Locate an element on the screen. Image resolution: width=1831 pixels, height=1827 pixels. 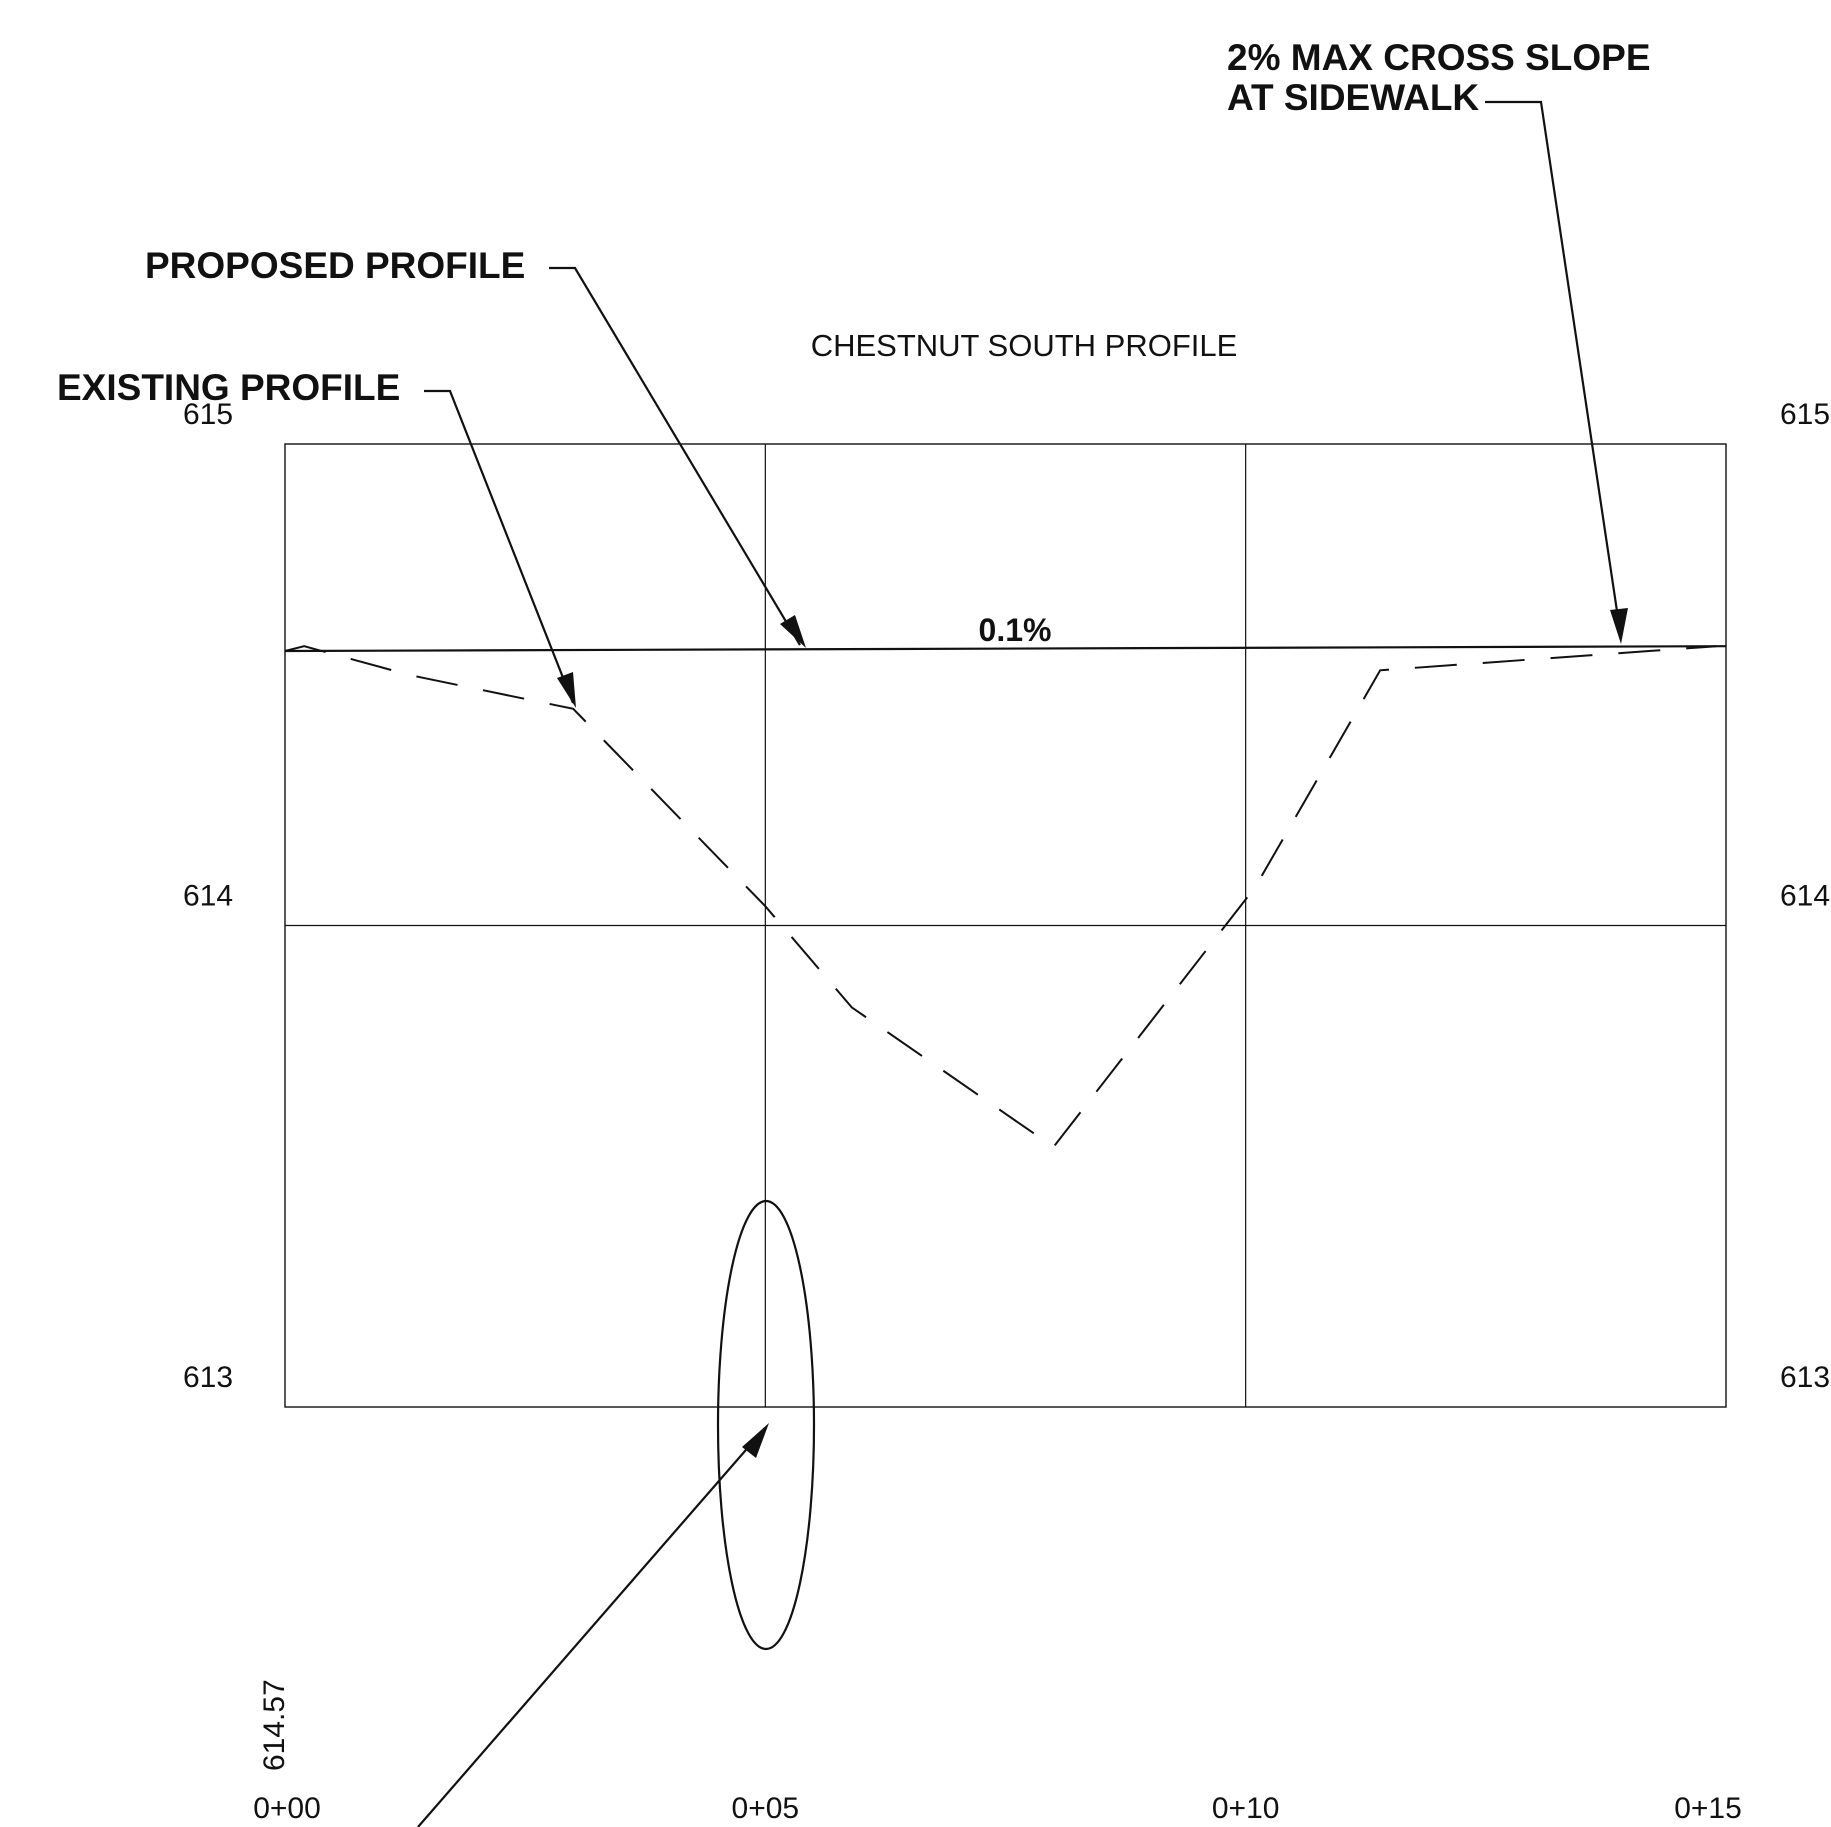
y-tick-label-left: 614 is located at coordinates (208, 896).